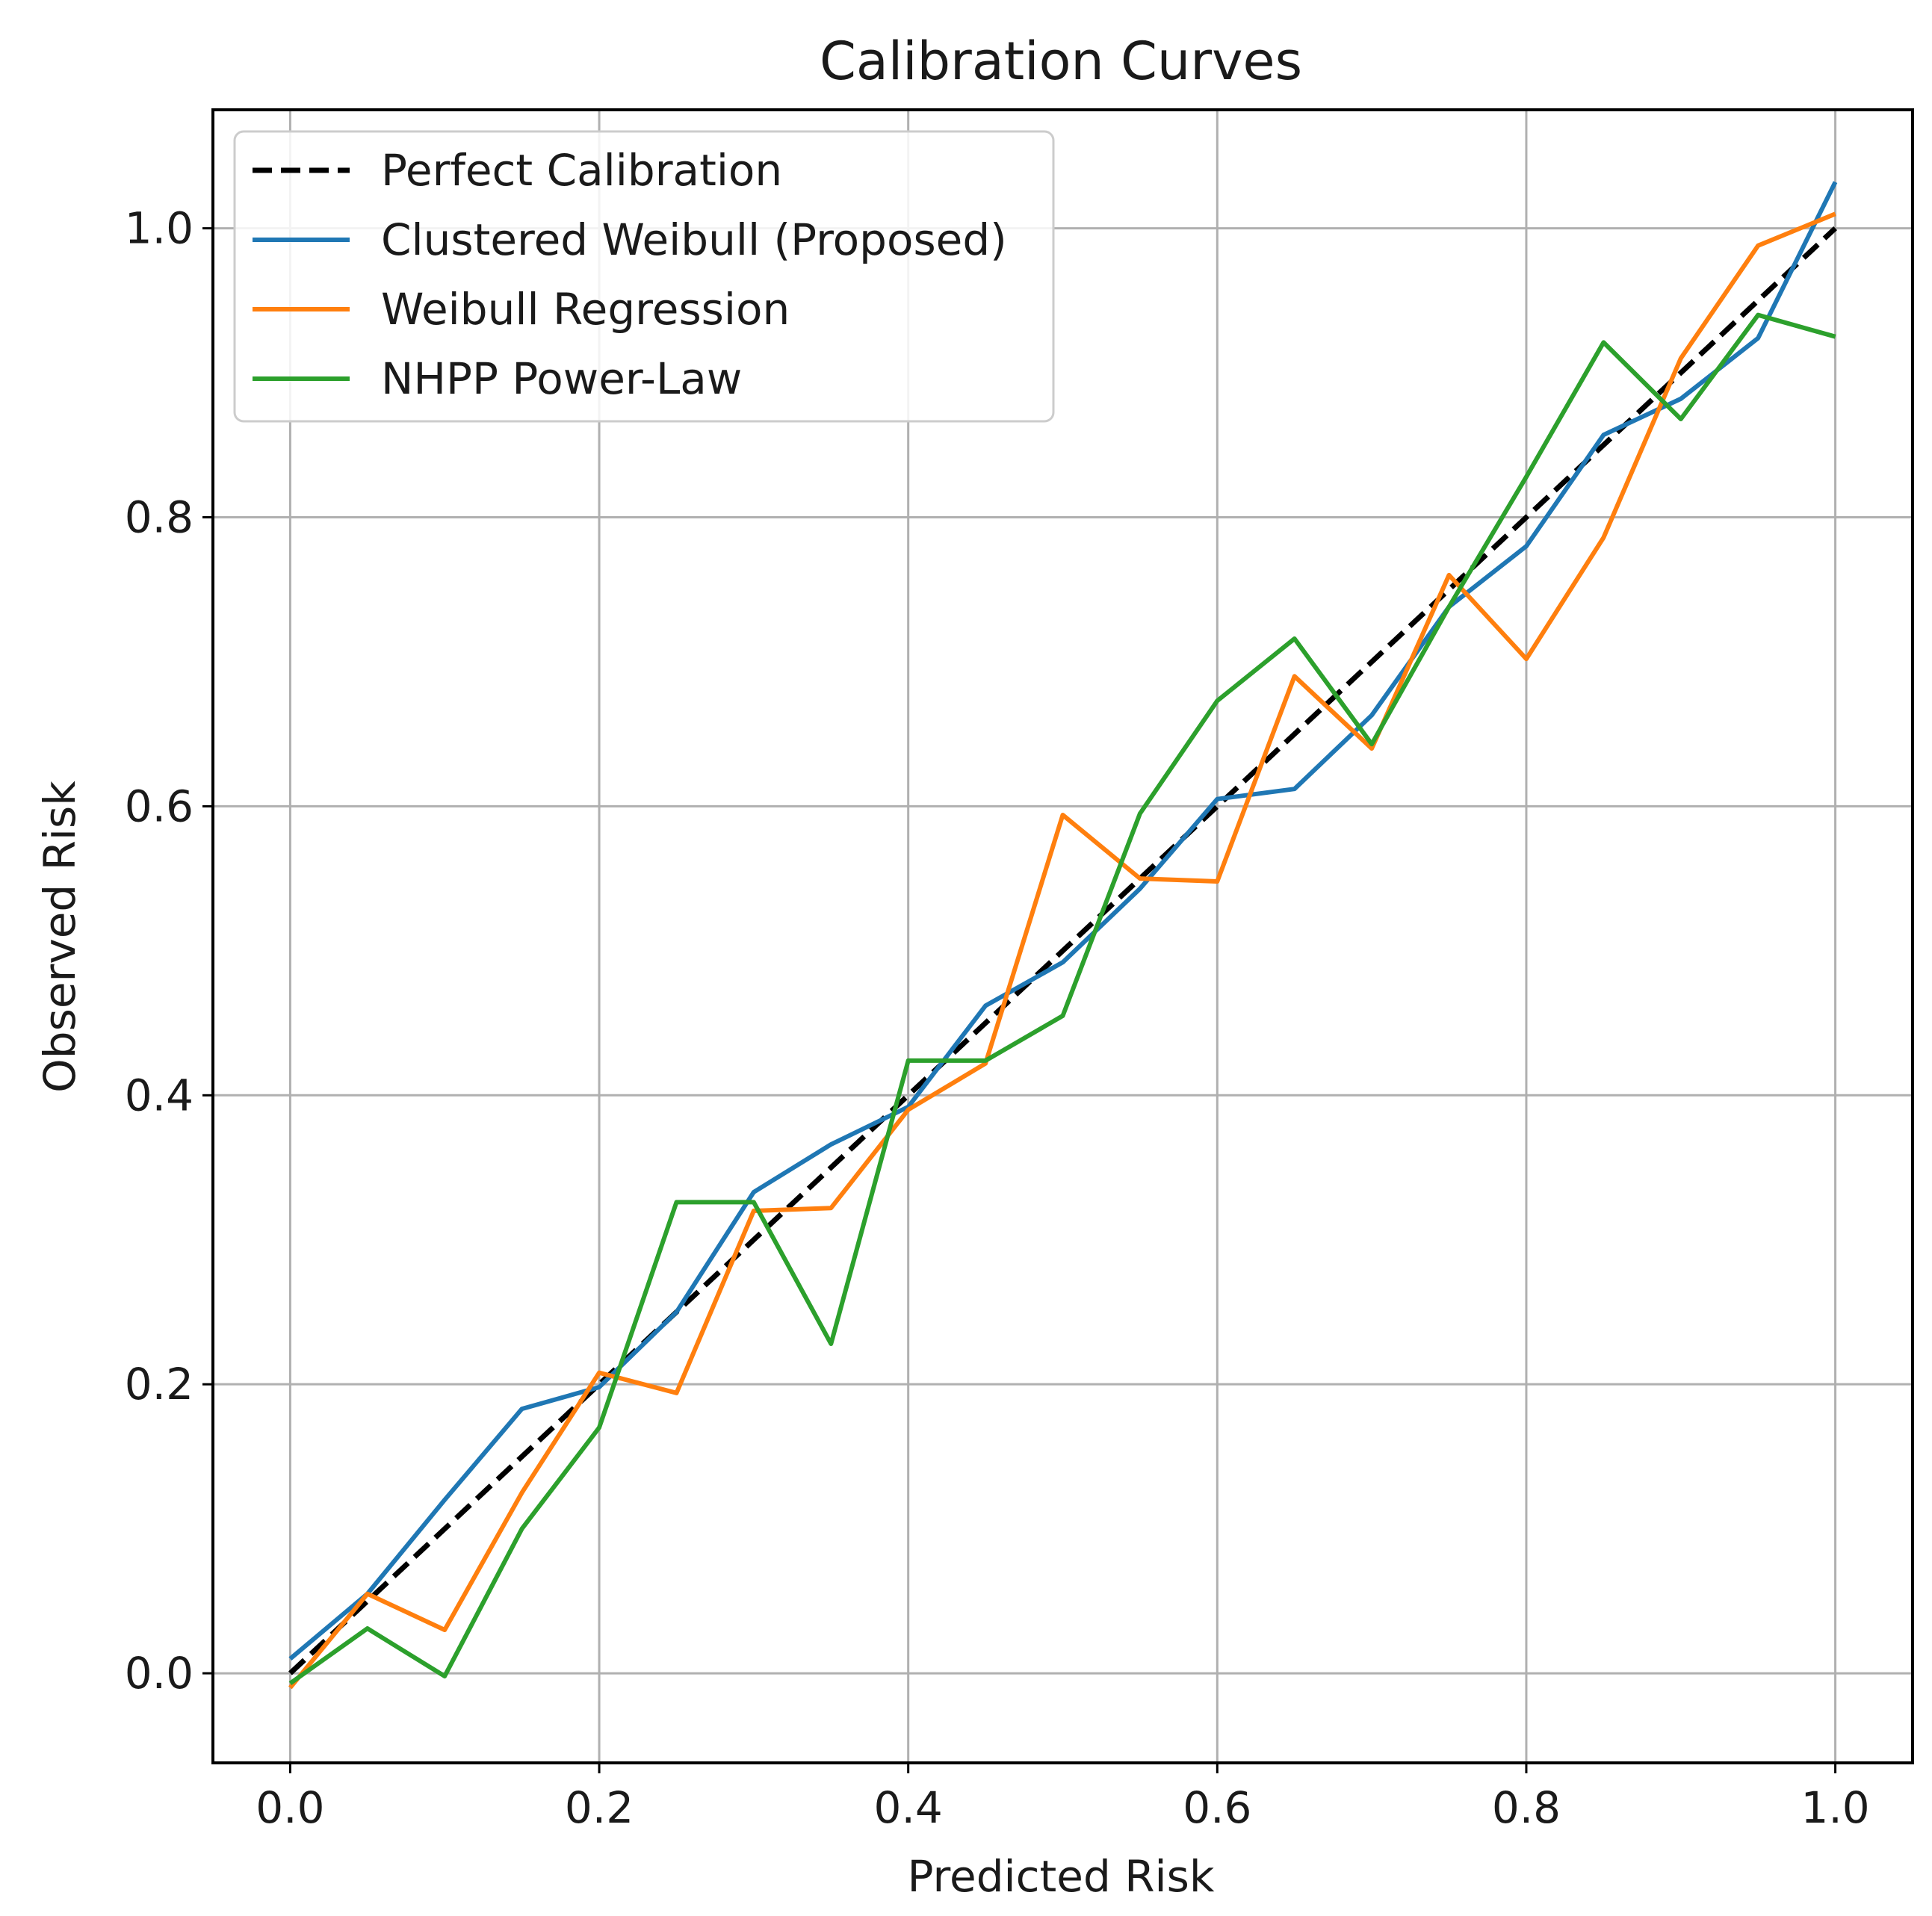  Describe the element at coordinates (159, 228) in the screenshot. I see `y-tick-label: 1.0` at that location.